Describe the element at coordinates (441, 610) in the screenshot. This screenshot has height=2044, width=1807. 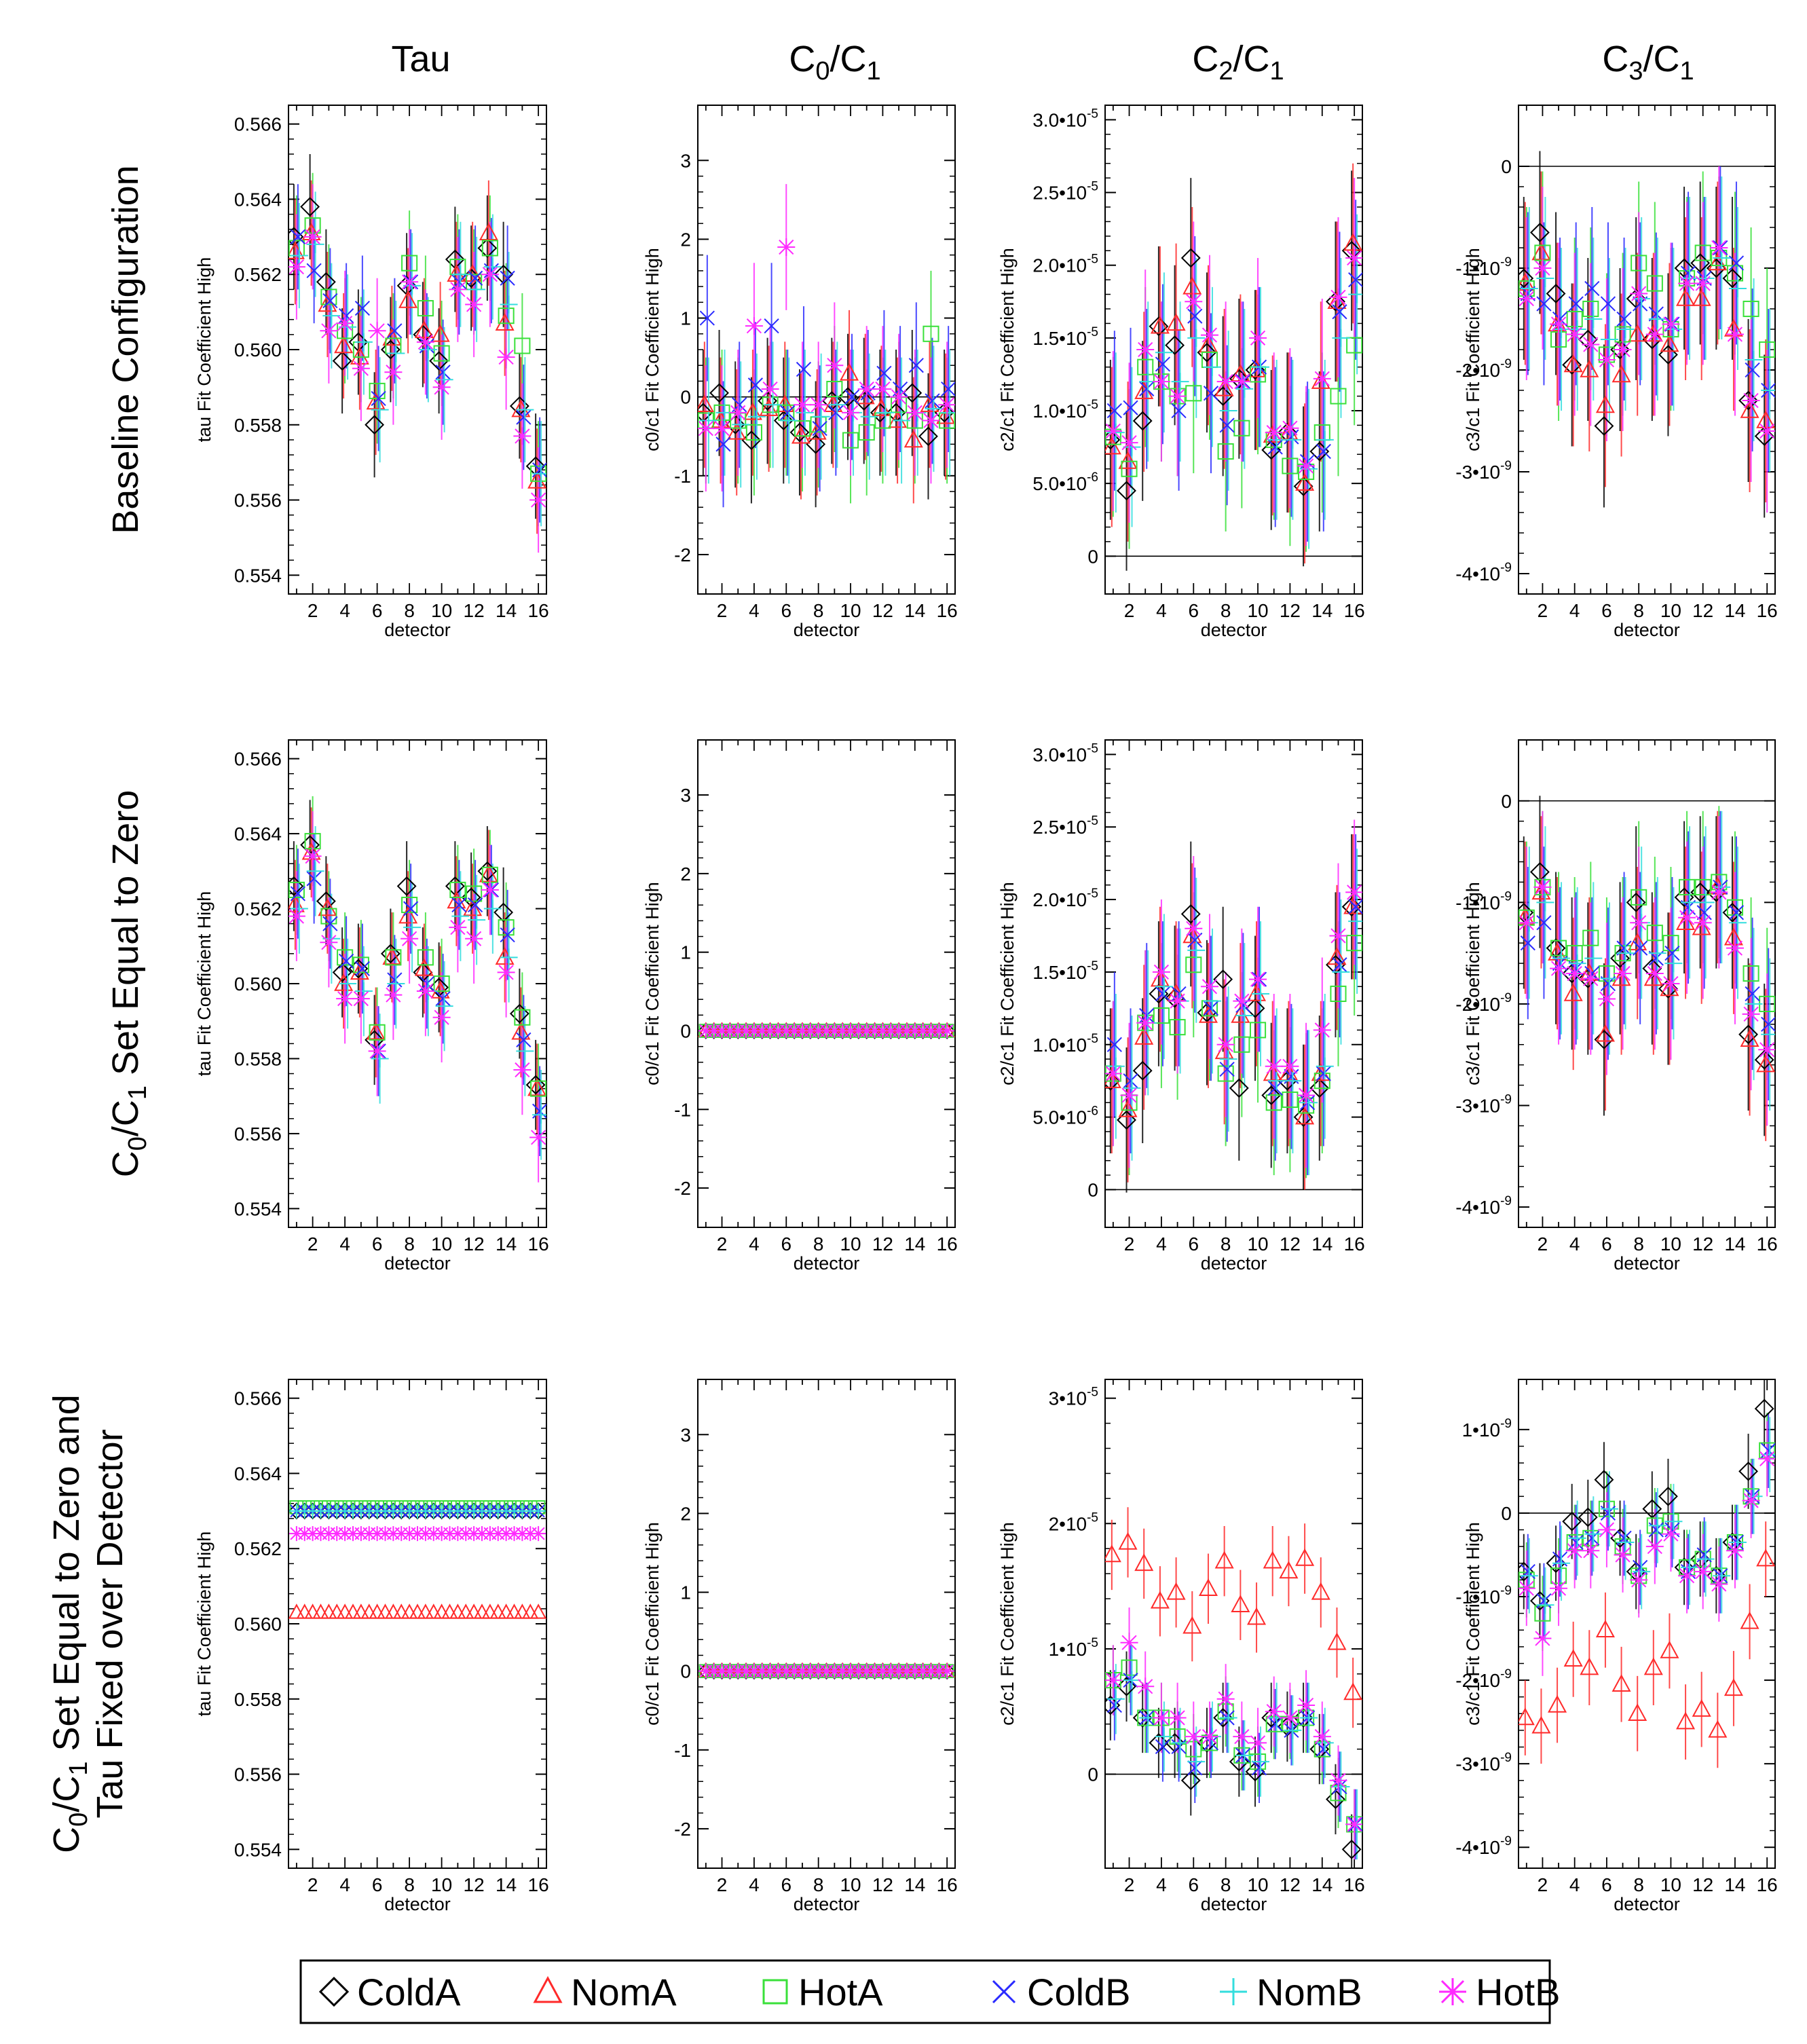
I see `x-tick-label: 10` at that location.